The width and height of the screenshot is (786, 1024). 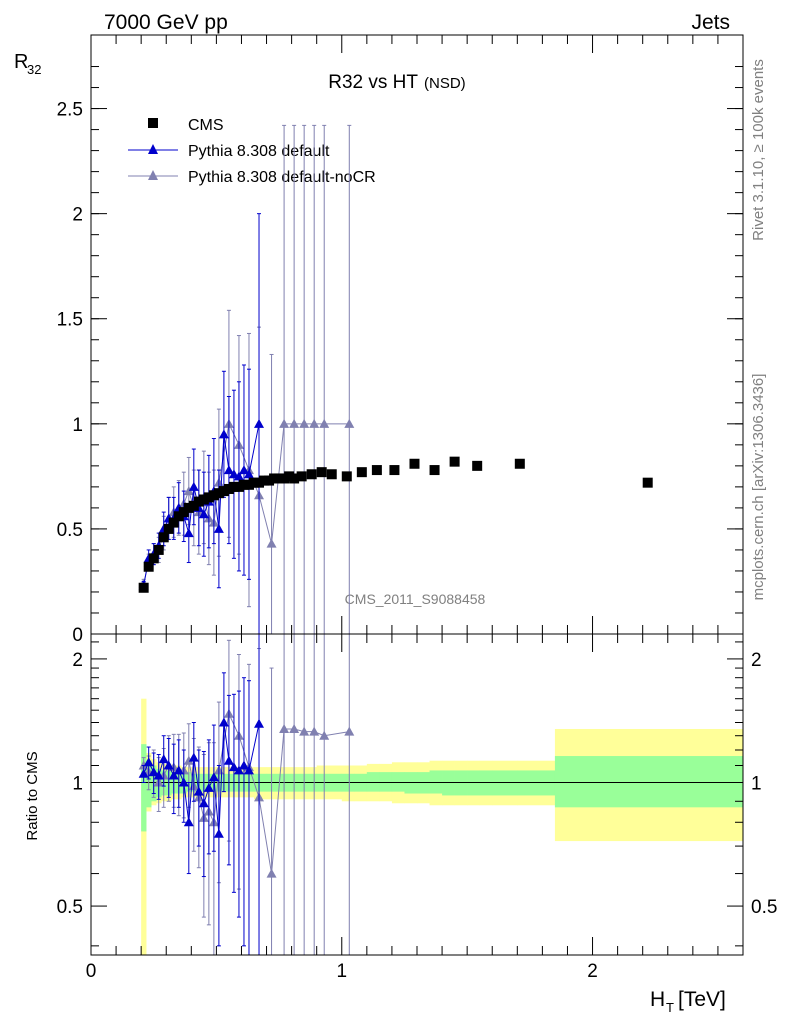 I want to click on ratio-ytick-label-right: 0.5, so click(x=764, y=907).